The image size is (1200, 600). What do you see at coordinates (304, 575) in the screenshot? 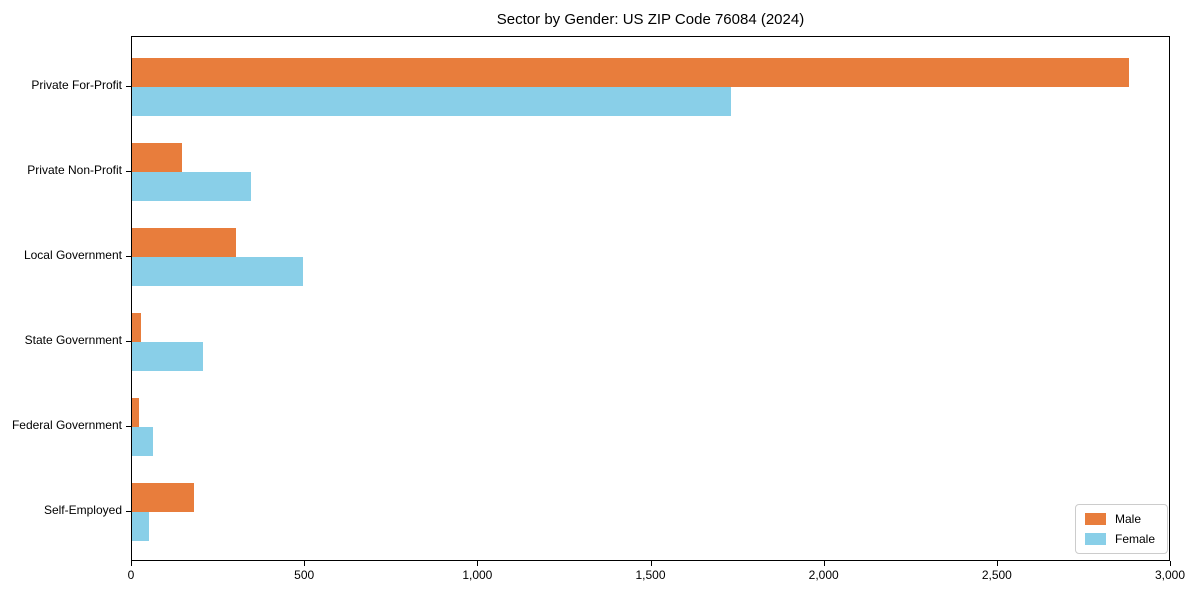
I see `x-tick-label: 500` at bounding box center [304, 575].